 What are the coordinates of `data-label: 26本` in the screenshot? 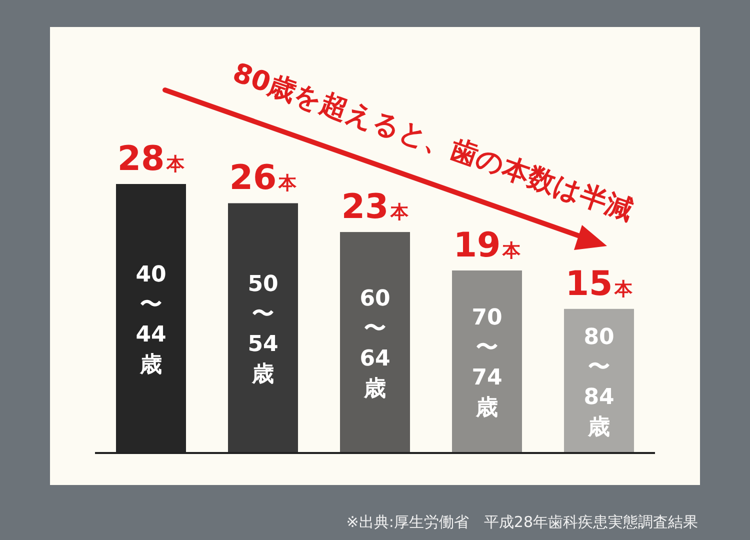 It's located at (263, 178).